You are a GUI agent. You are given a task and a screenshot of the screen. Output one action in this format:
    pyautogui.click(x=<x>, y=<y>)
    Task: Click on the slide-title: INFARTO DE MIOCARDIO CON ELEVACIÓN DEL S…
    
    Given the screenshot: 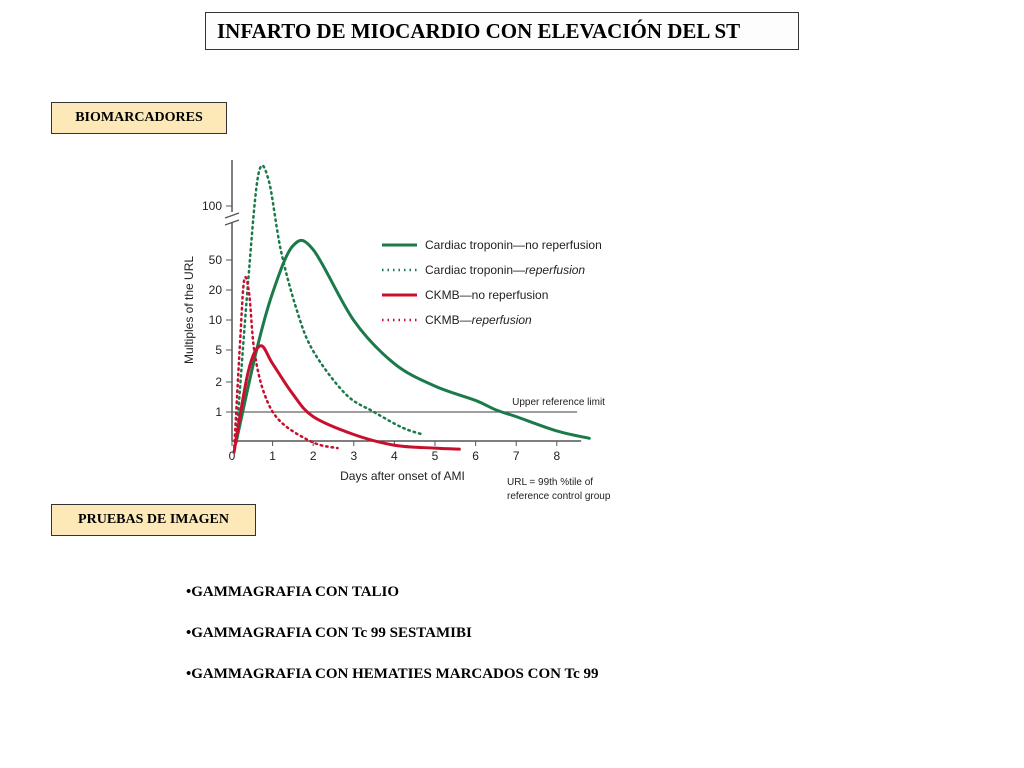 What is the action you would take?
    pyautogui.click(x=502, y=31)
    